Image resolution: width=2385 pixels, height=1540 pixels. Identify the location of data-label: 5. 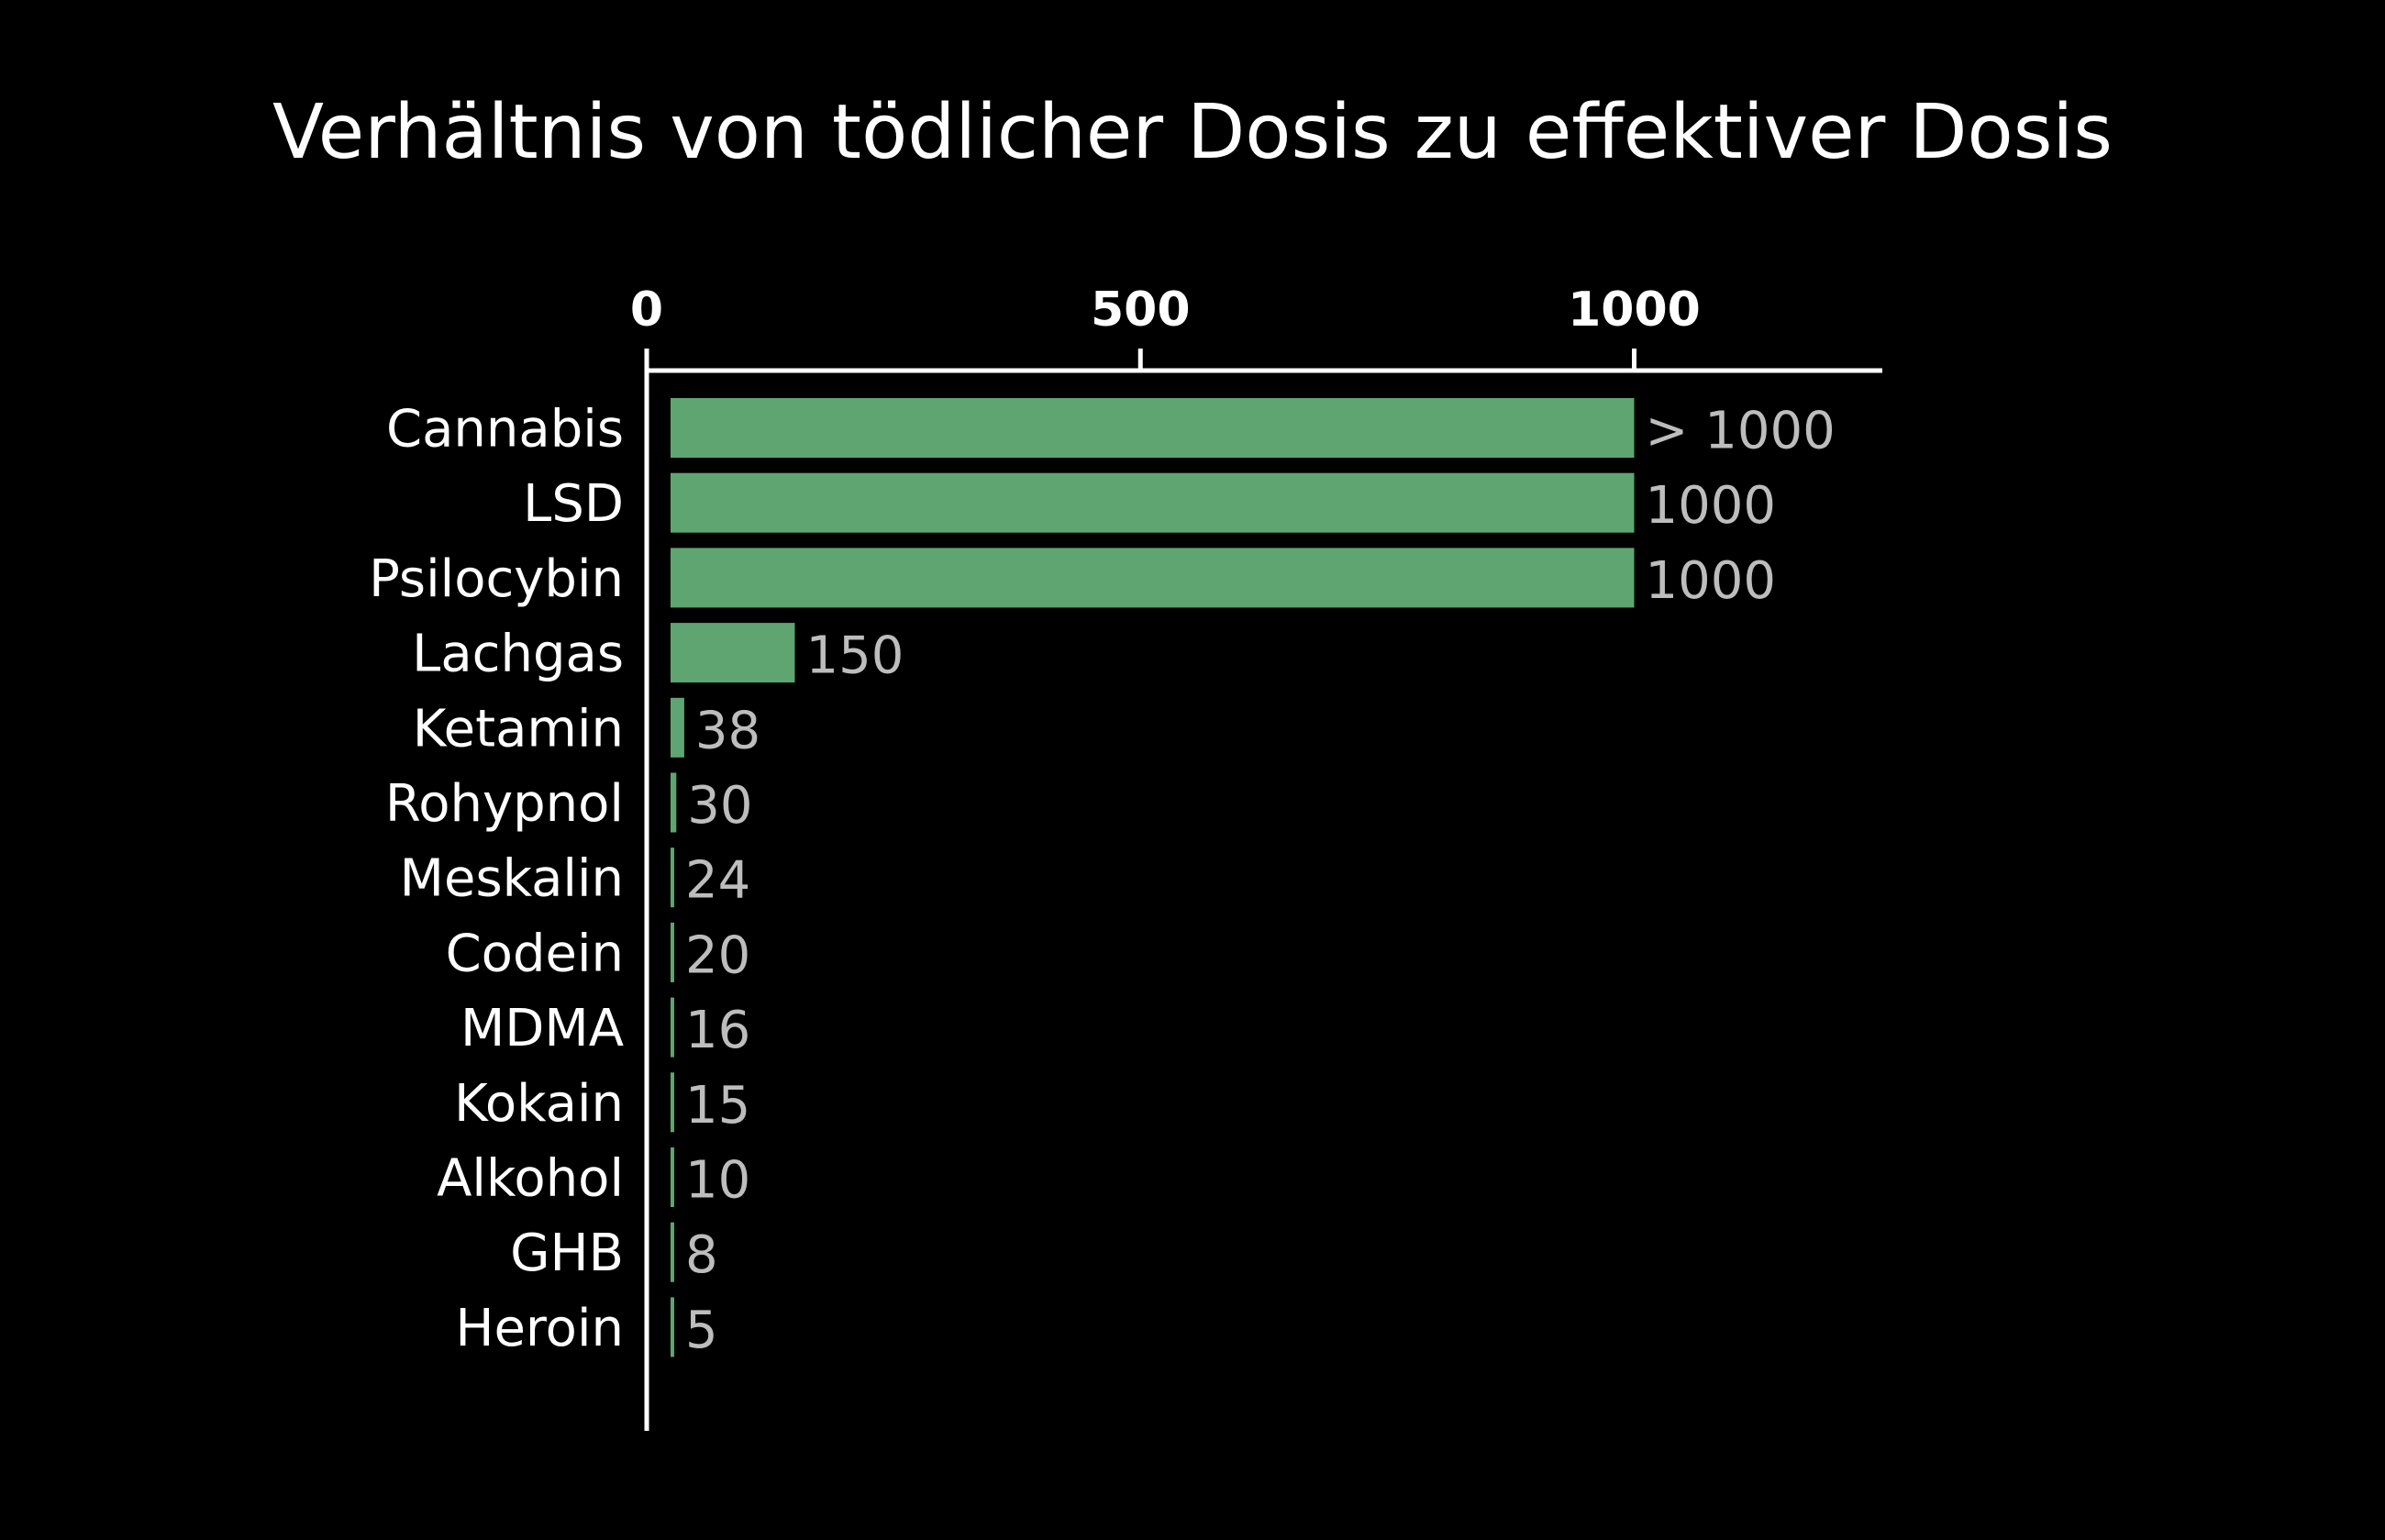
(701, 1330).